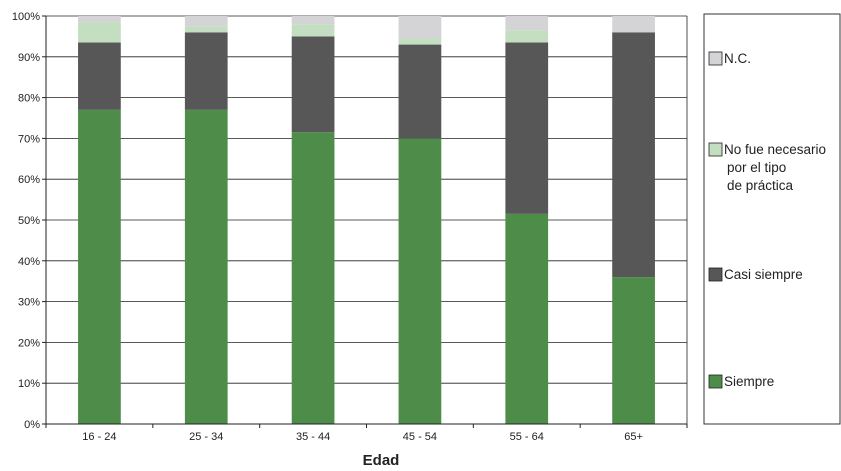 This screenshot has height=471, width=841. I want to click on y-tick-label: 100%, so click(26, 17).